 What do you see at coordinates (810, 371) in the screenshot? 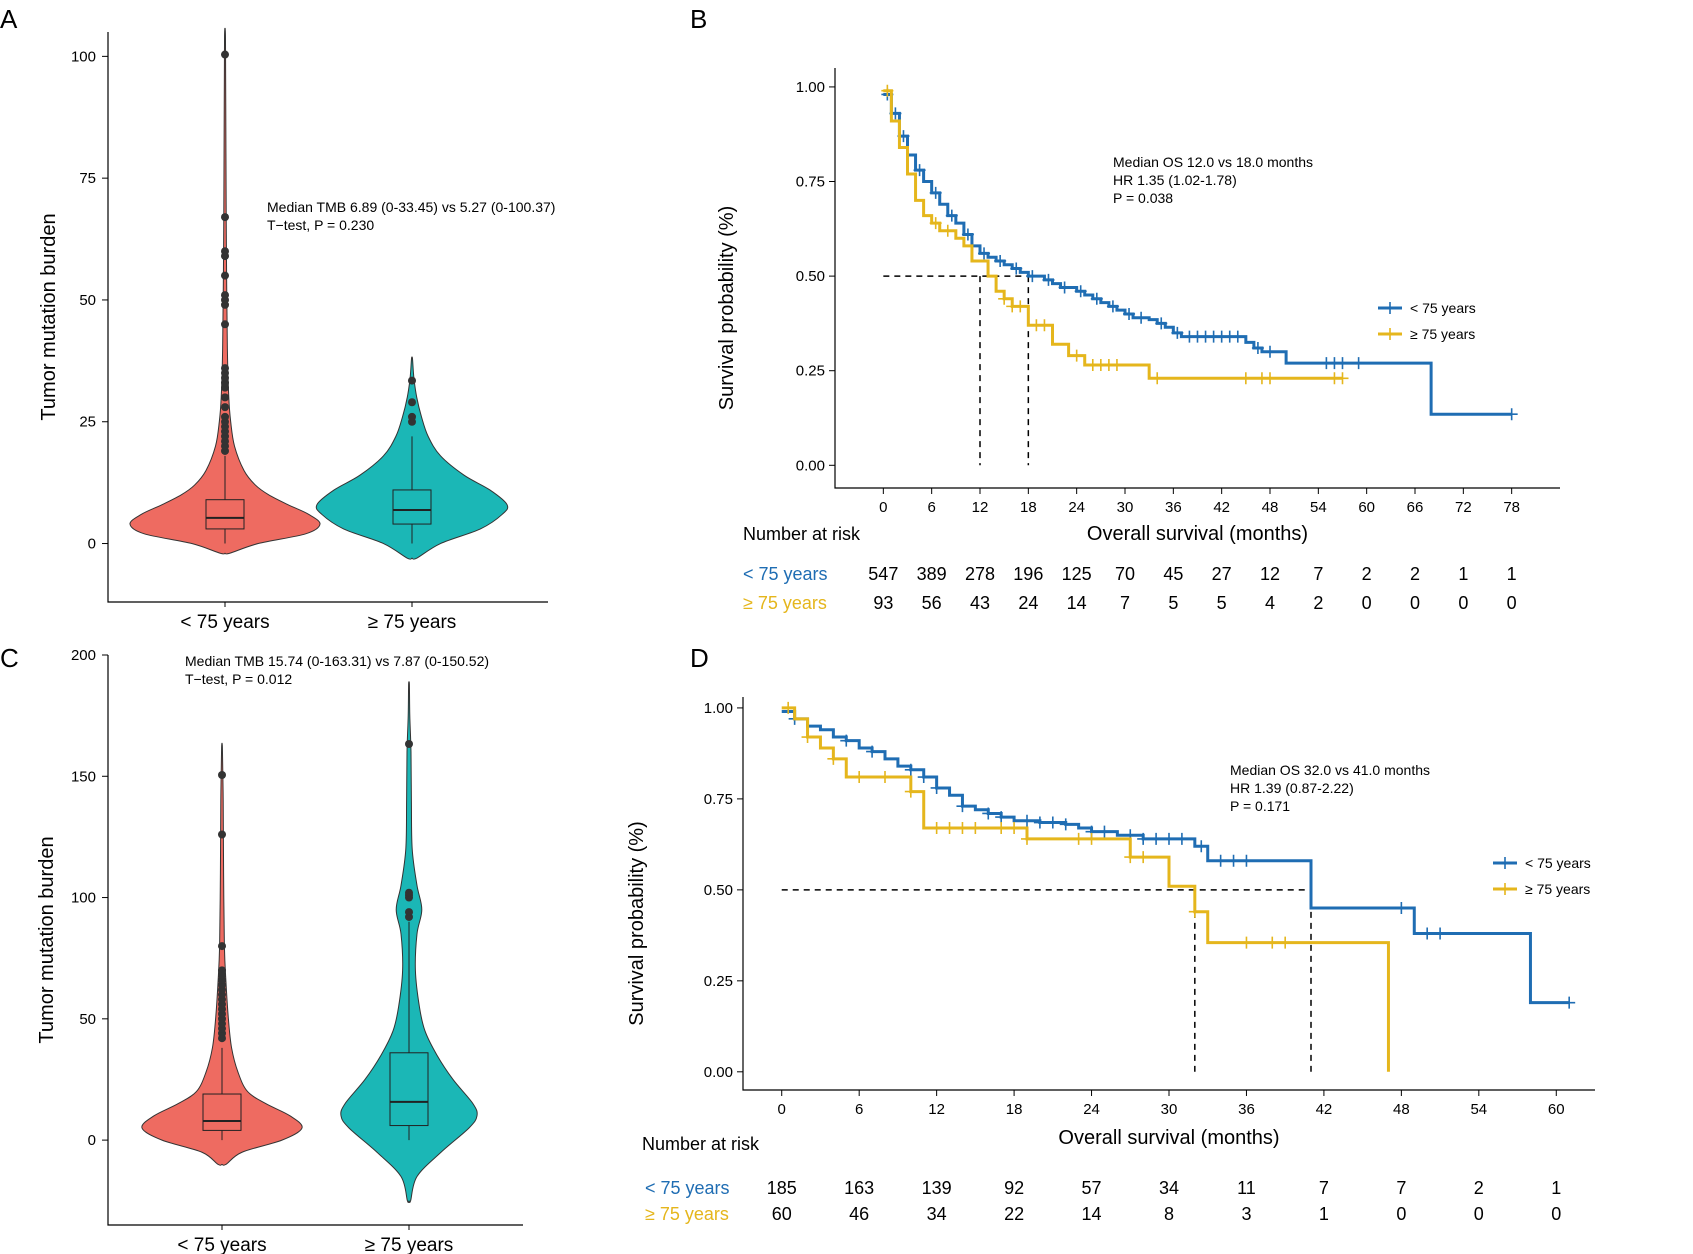
I see `y-tick-label: 0.25` at bounding box center [810, 371].